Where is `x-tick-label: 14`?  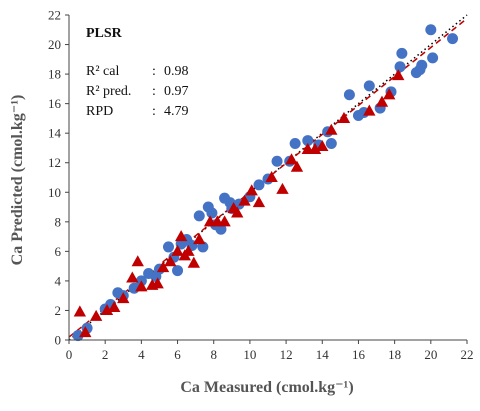 x-tick-label: 14 is located at coordinates (323, 354).